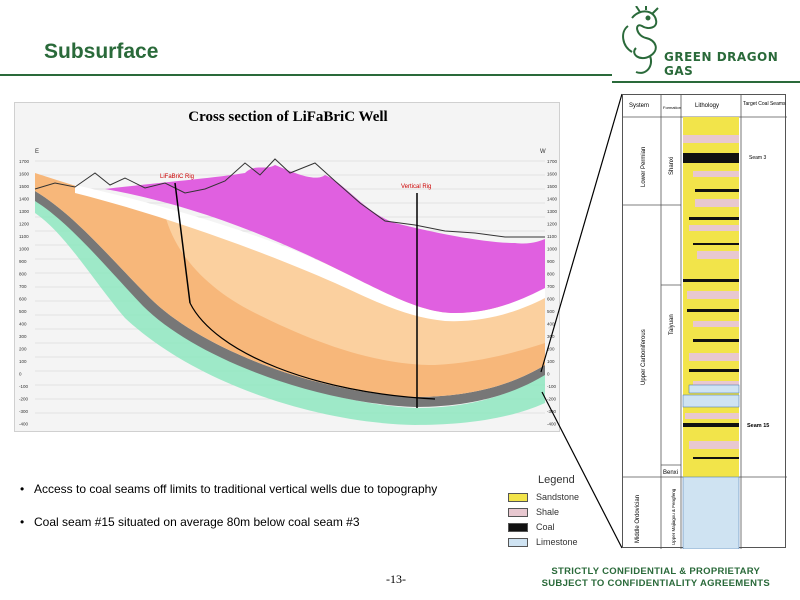 This screenshot has height=600, width=800. What do you see at coordinates (673, 516) in the screenshot?
I see `formation-majiagou: Upper Majiagou & Fengfeng` at bounding box center [673, 516].